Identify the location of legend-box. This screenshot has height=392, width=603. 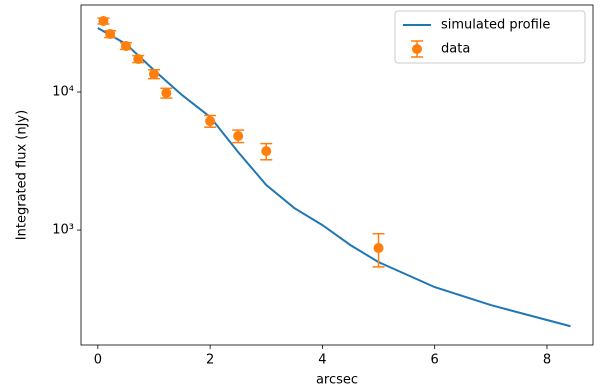
(490, 37).